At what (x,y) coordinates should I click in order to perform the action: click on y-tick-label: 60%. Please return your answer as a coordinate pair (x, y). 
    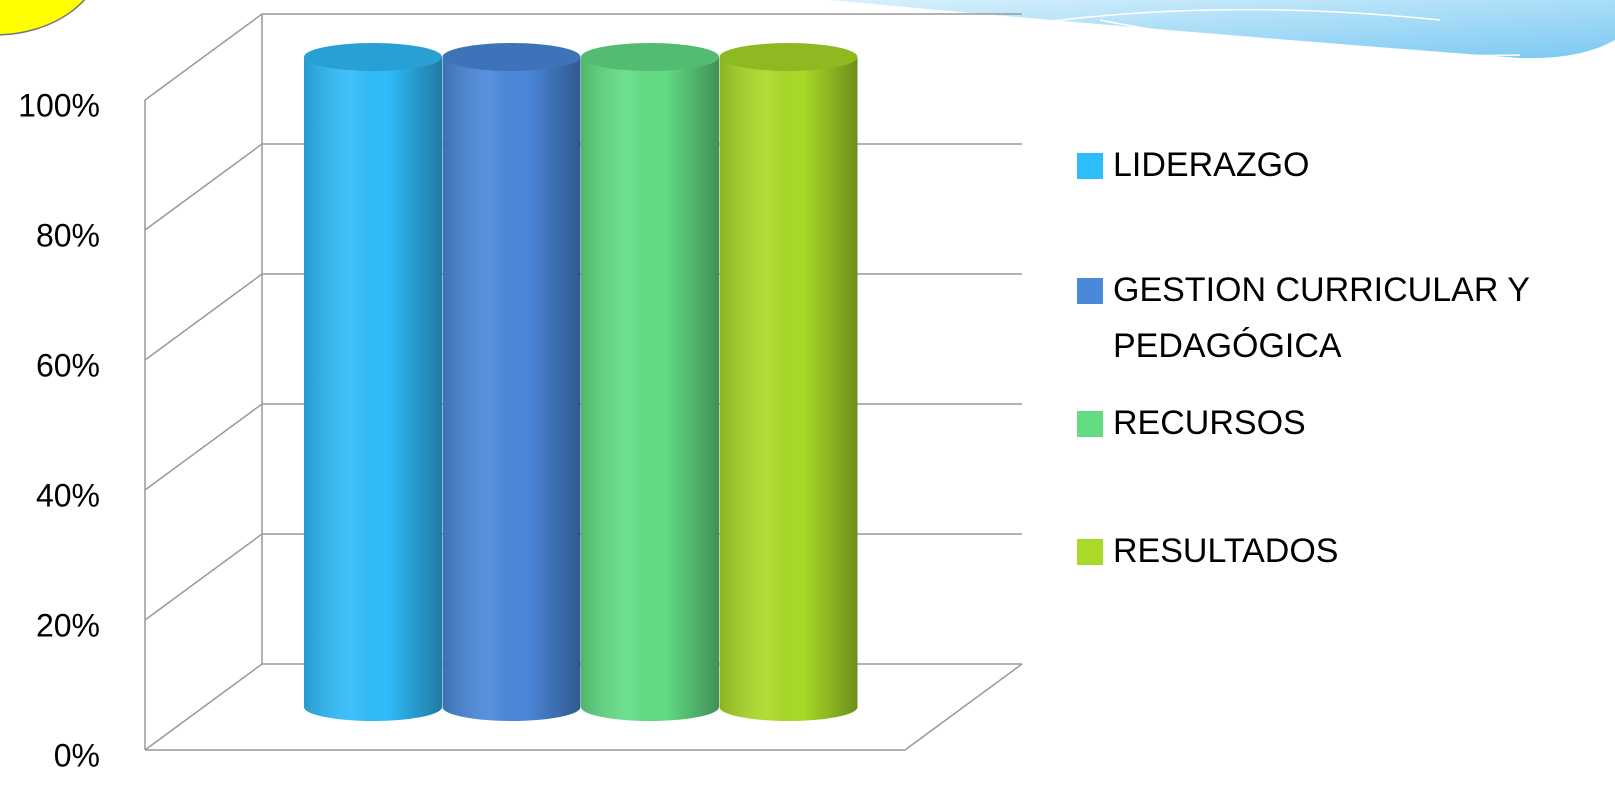
    Looking at the image, I should click on (68, 365).